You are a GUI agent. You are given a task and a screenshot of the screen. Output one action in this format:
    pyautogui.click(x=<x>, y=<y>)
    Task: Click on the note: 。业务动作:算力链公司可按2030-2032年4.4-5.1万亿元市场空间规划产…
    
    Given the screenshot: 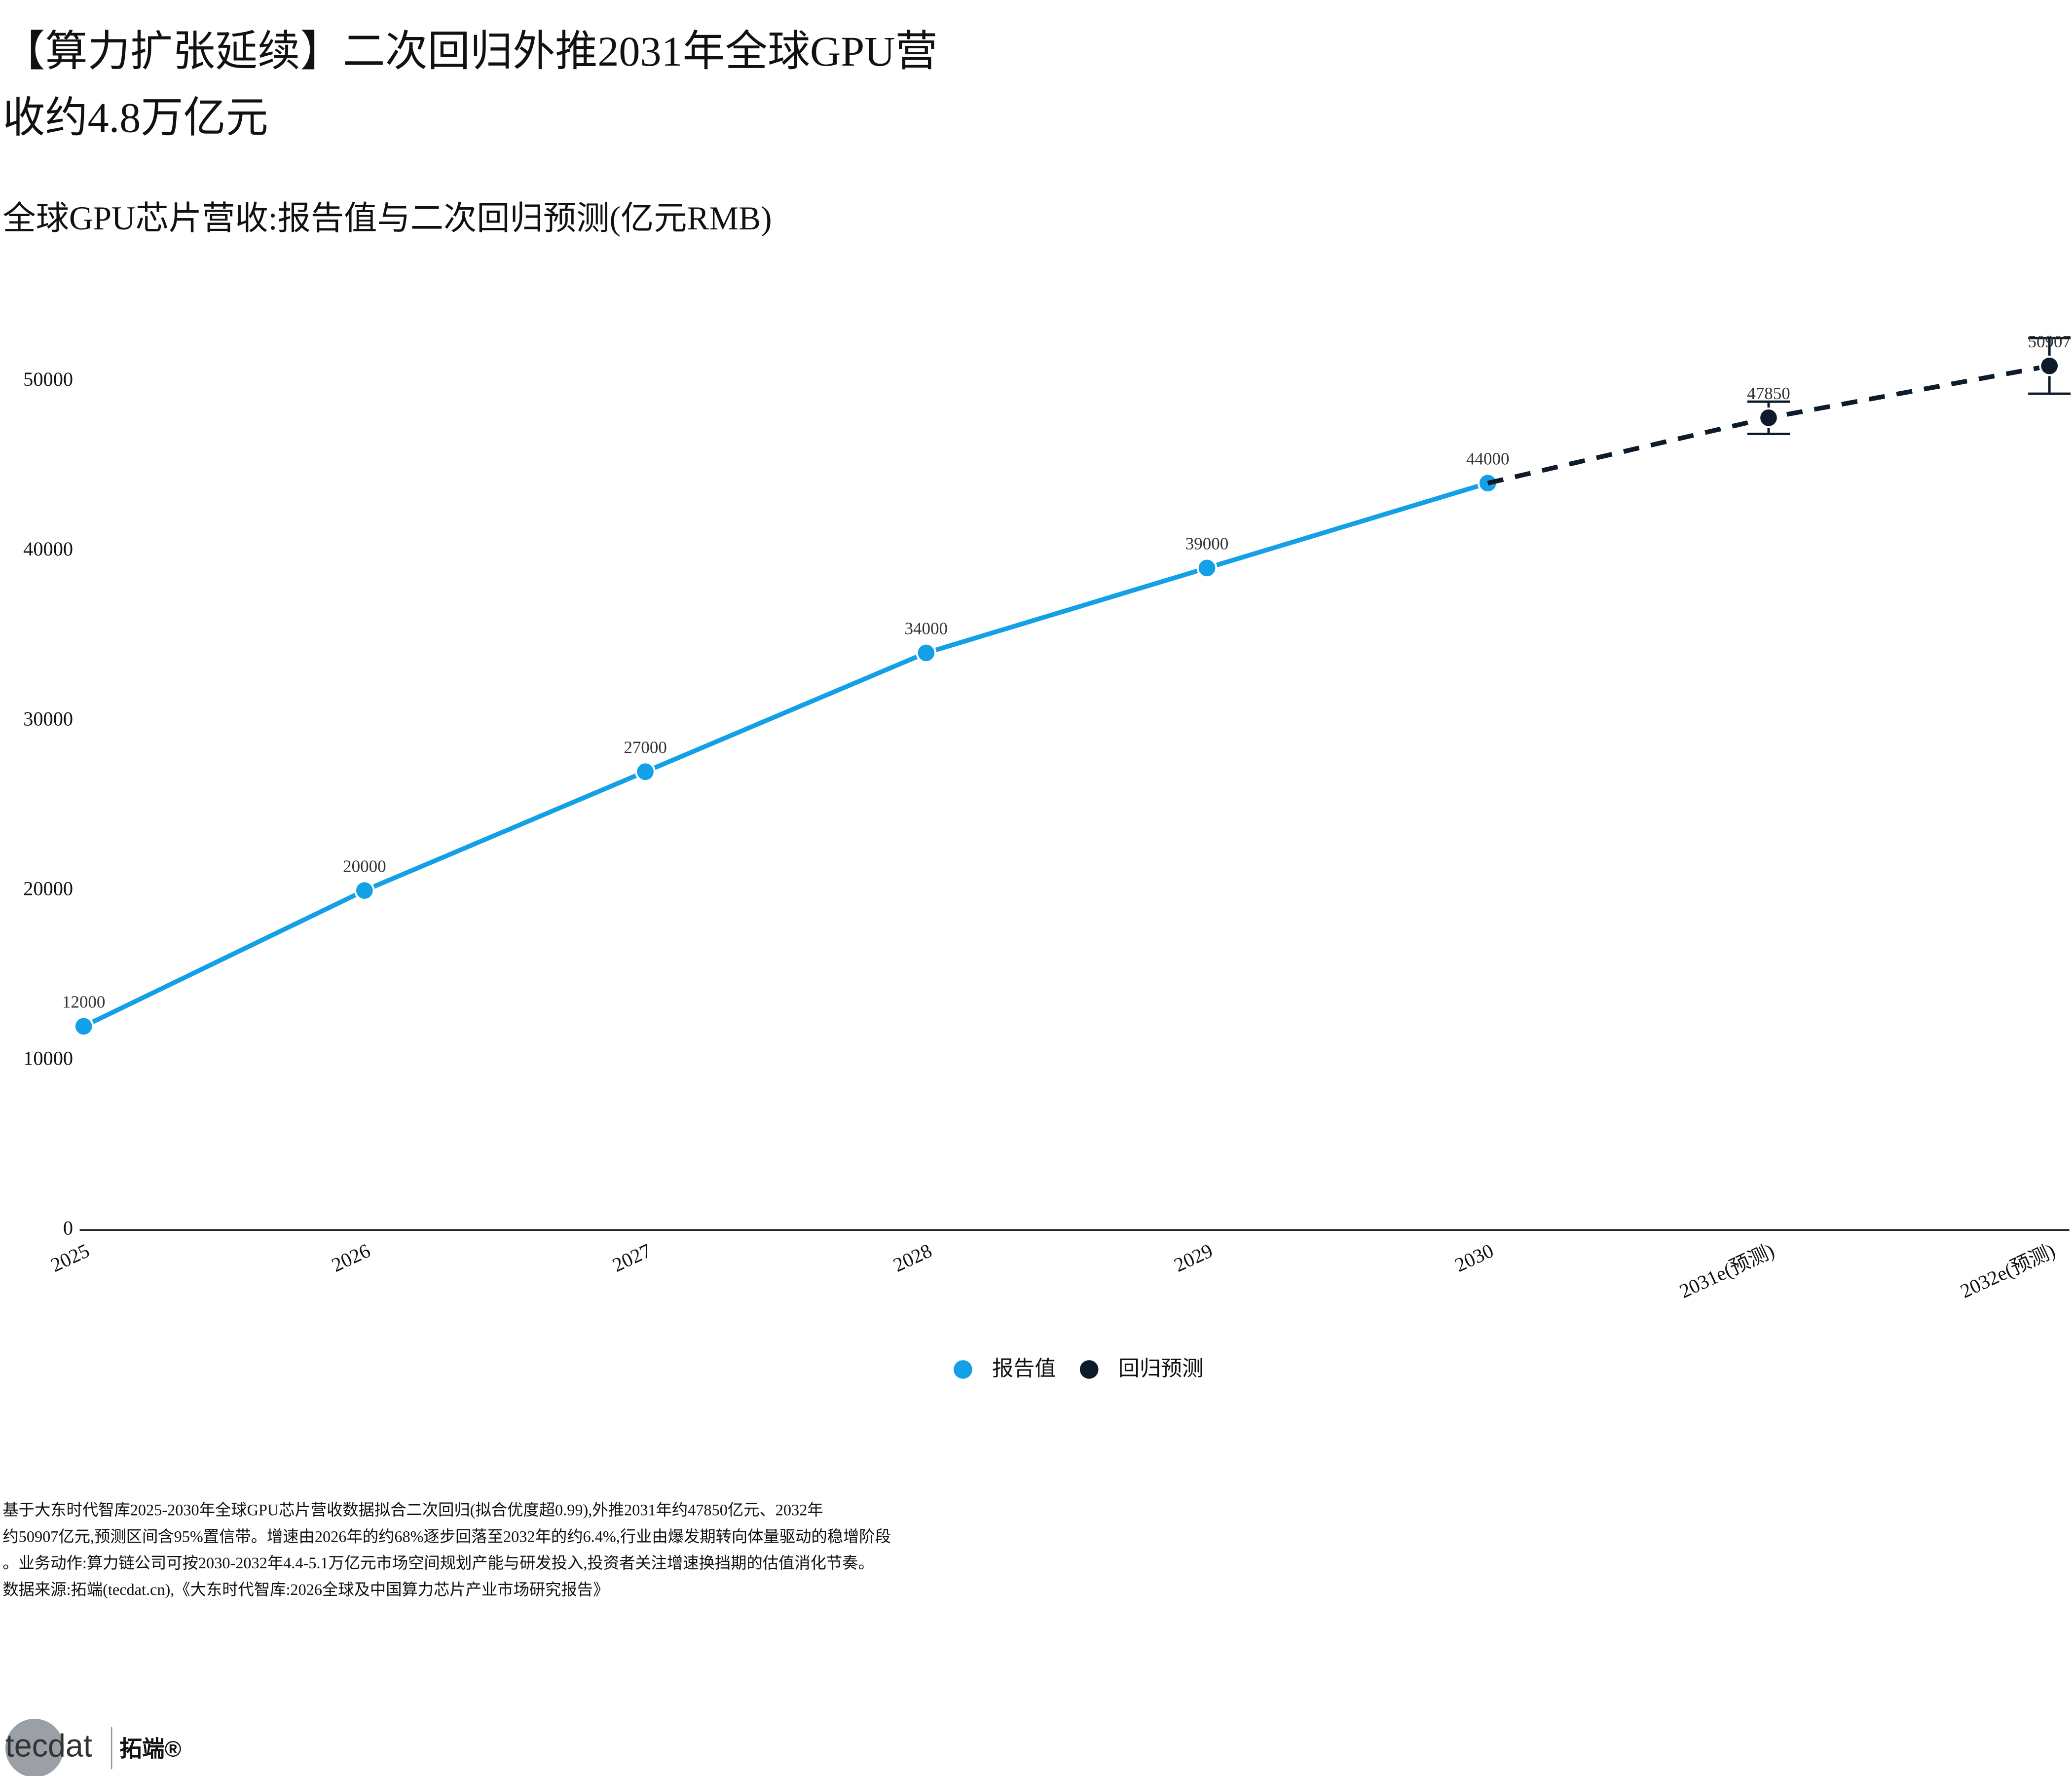 What is the action you would take?
    pyautogui.click(x=438, y=1563)
    